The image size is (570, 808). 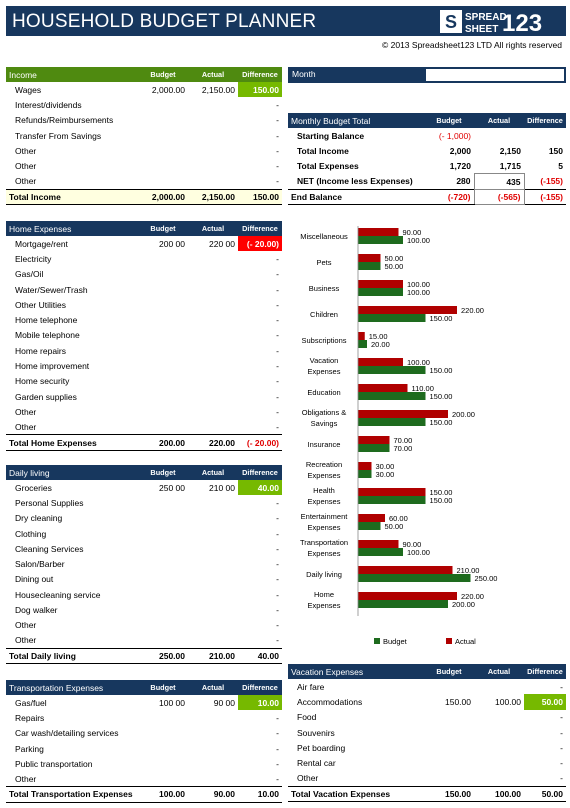 I want to click on logo-text-bottom: SHEET, so click(x=481, y=29).